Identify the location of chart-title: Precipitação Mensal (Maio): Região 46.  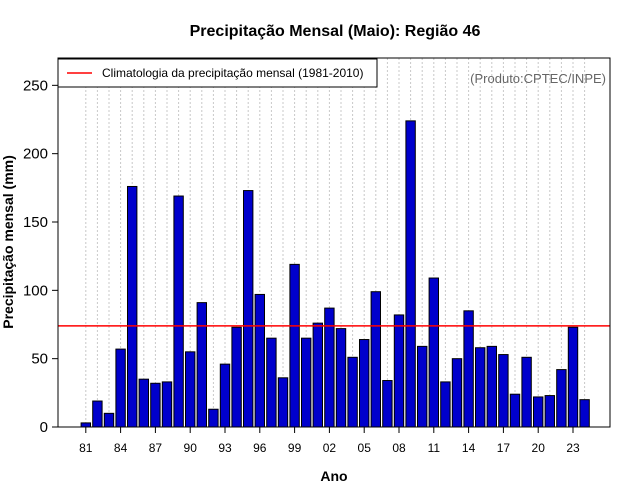
(335, 31).